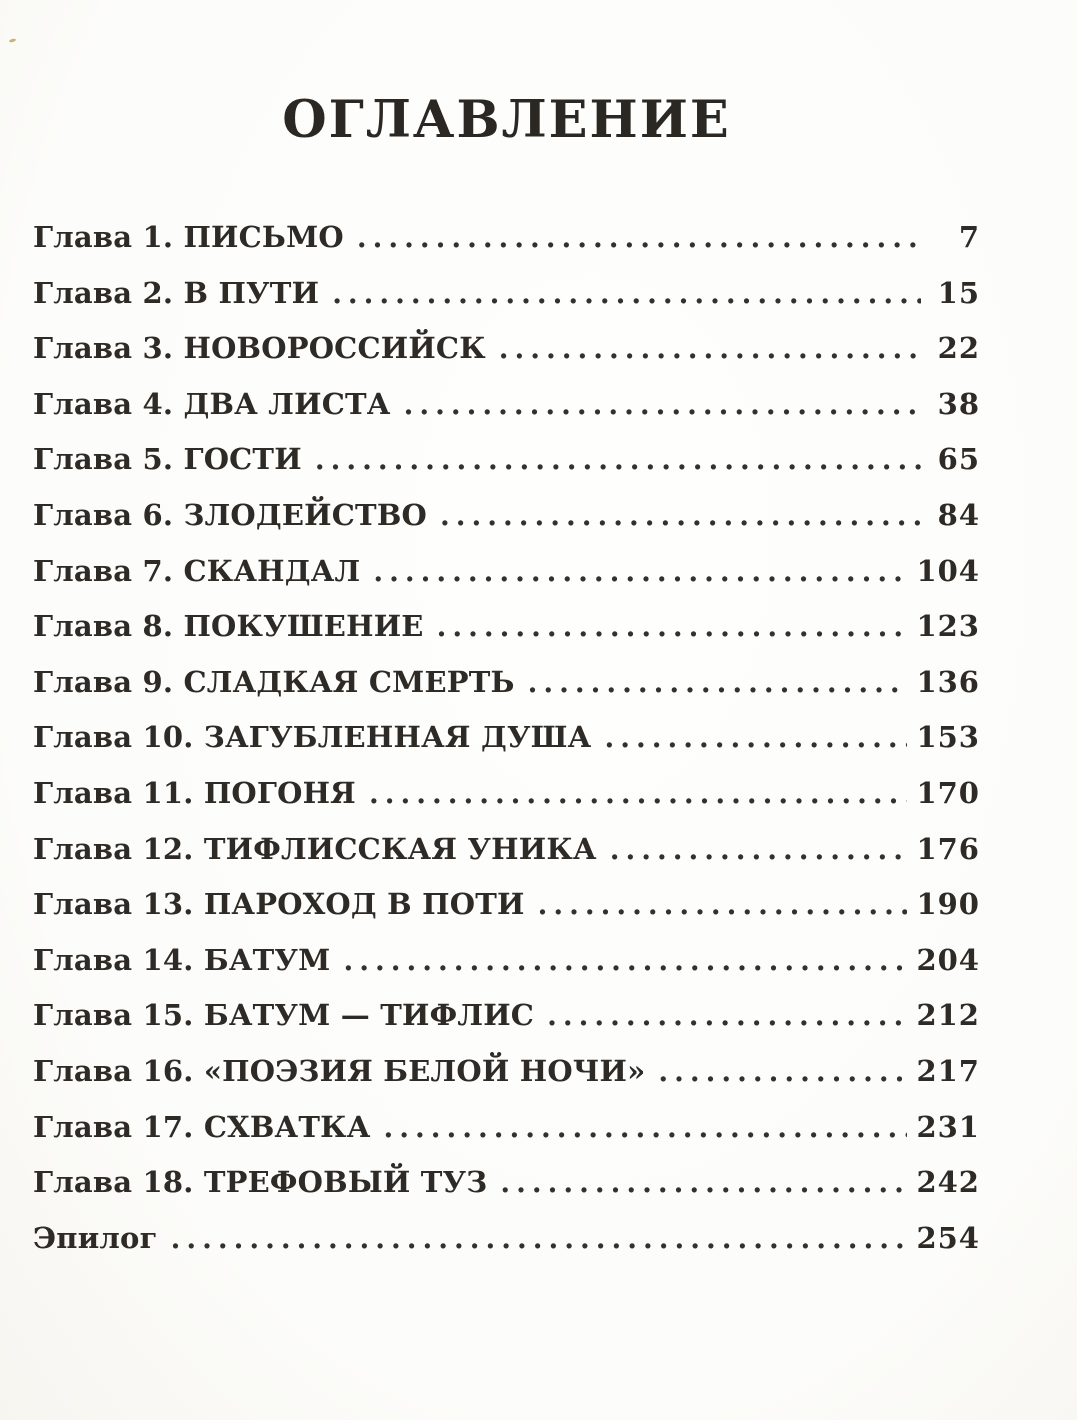 The width and height of the screenshot is (1077, 1420). What do you see at coordinates (260, 1182) in the screenshot?
I see `toc-entry-label: Глава 18. ТРЕФОВЫЙ ТУЗ` at bounding box center [260, 1182].